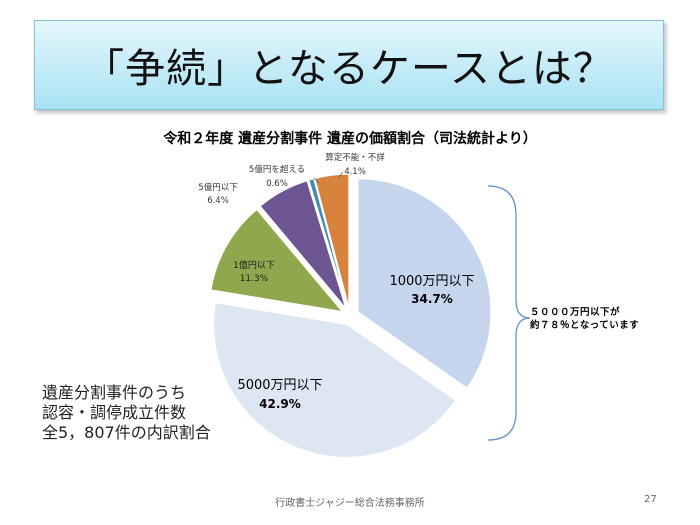  What do you see at coordinates (316, 180) in the screenshot?
I see `leader-line-5oku-over` at bounding box center [316, 180].